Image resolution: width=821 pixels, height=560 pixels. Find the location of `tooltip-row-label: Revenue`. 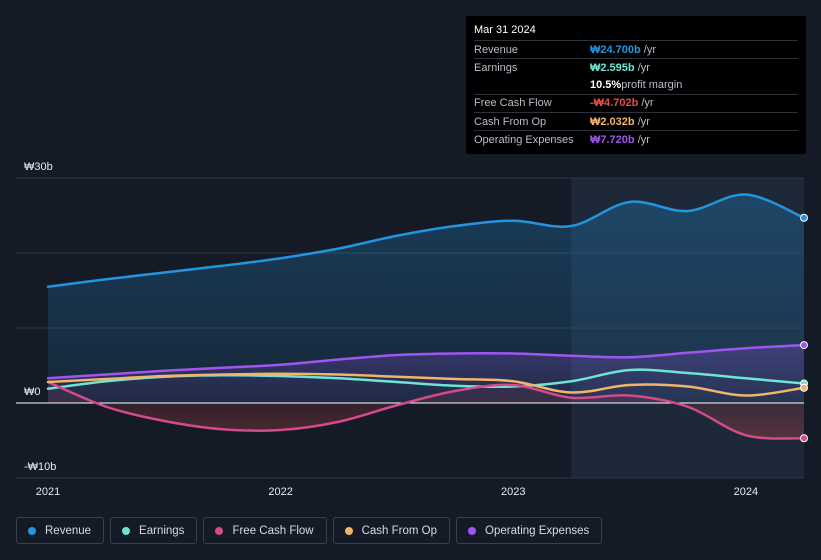

tooltip-row-label: Revenue is located at coordinates (496, 49).